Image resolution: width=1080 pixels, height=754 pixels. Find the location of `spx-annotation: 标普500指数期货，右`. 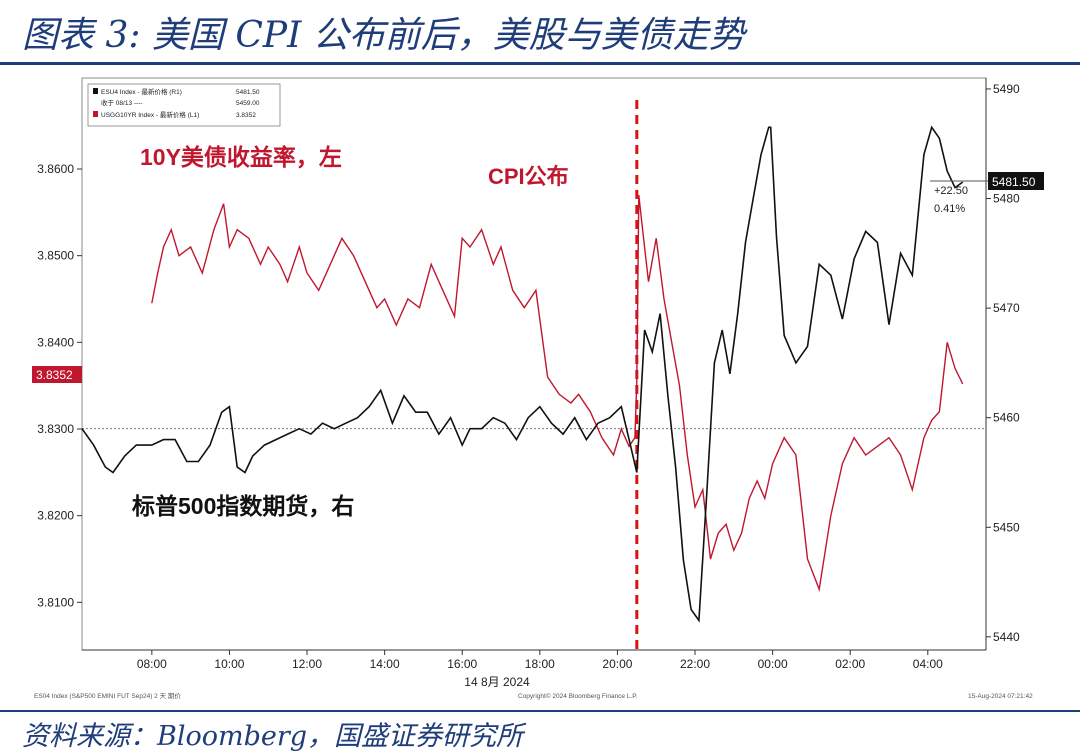

spx-annotation: 标普500指数期货，右 is located at coordinates (243, 506).